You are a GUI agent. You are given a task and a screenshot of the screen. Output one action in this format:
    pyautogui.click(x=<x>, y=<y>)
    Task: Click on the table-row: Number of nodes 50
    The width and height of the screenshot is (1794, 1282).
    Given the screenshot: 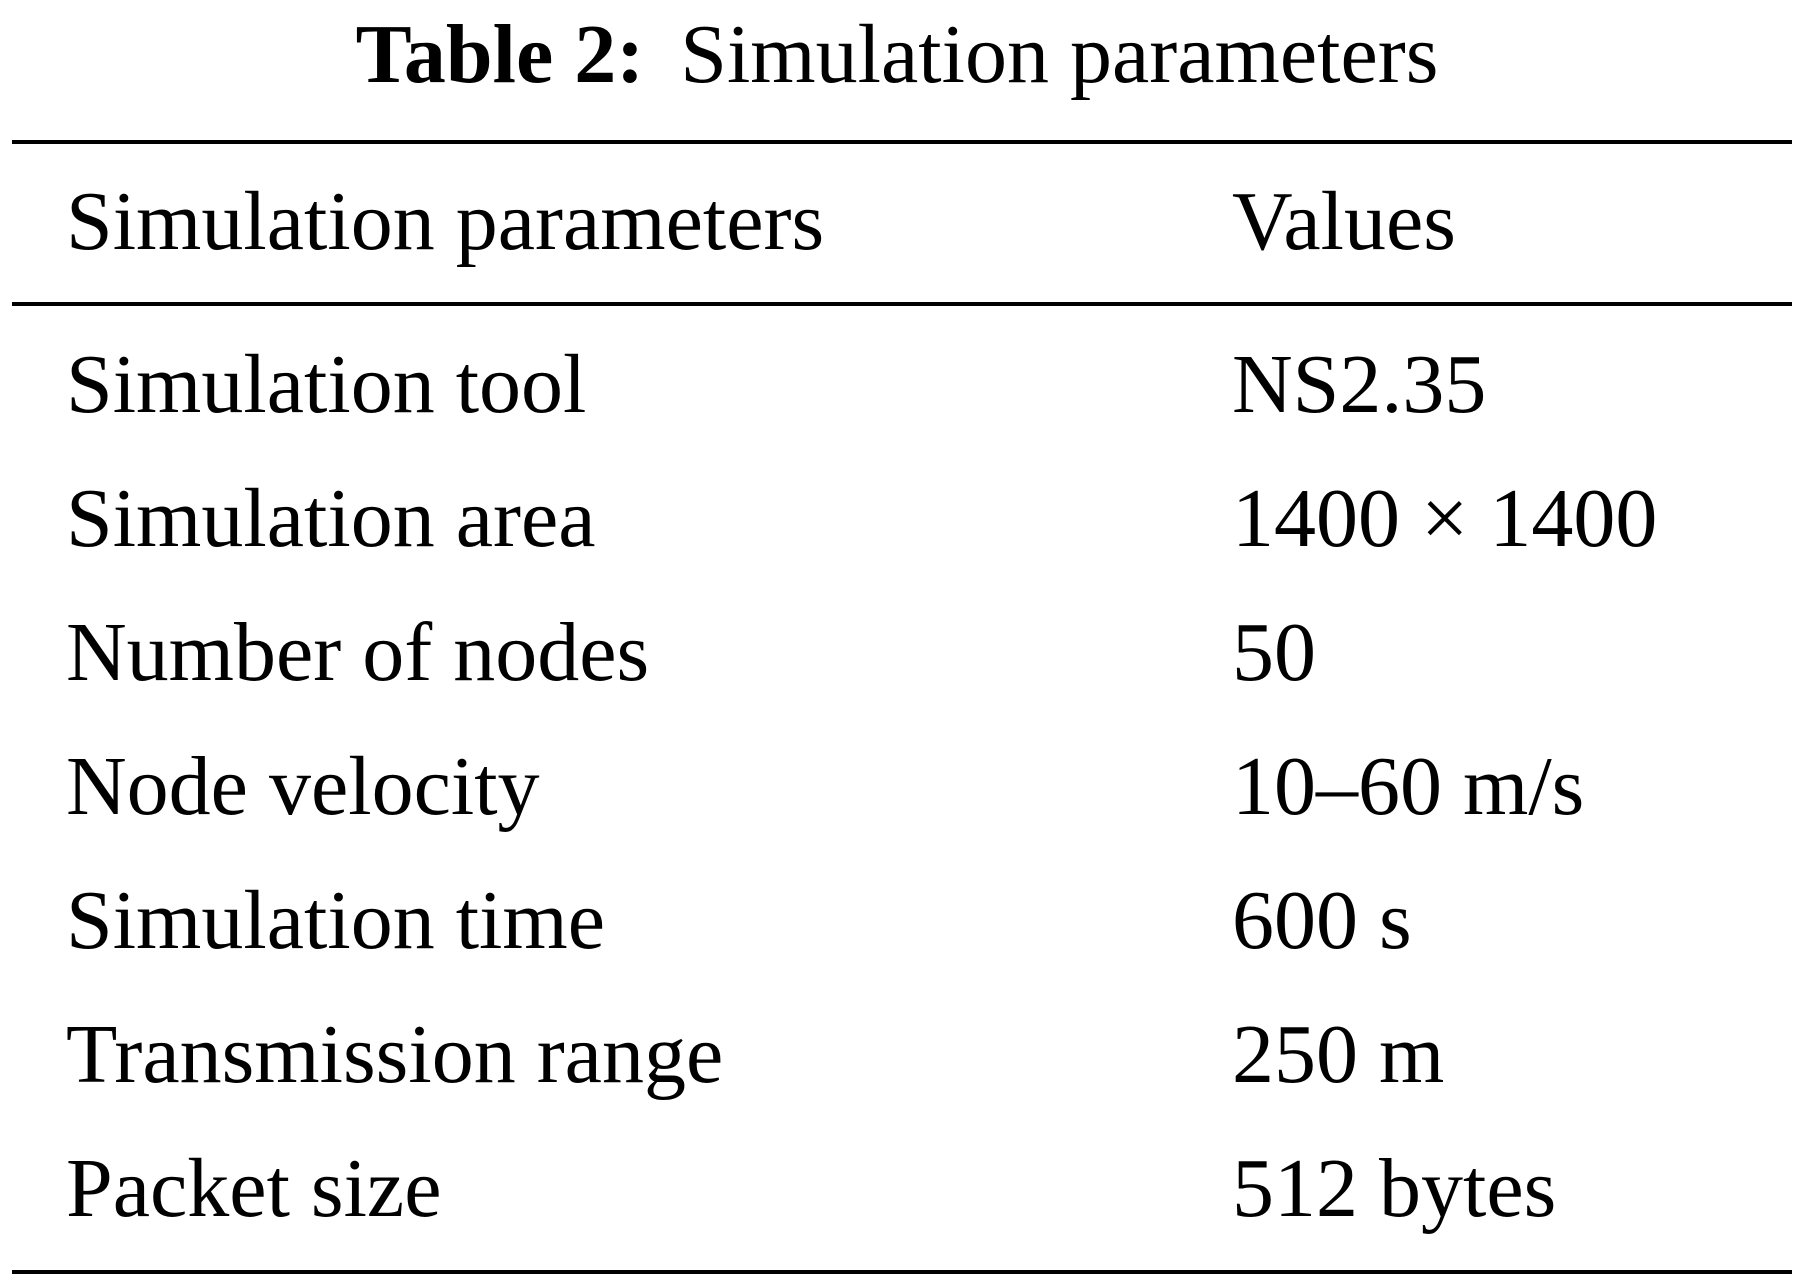 What is the action you would take?
    pyautogui.click(x=897, y=653)
    